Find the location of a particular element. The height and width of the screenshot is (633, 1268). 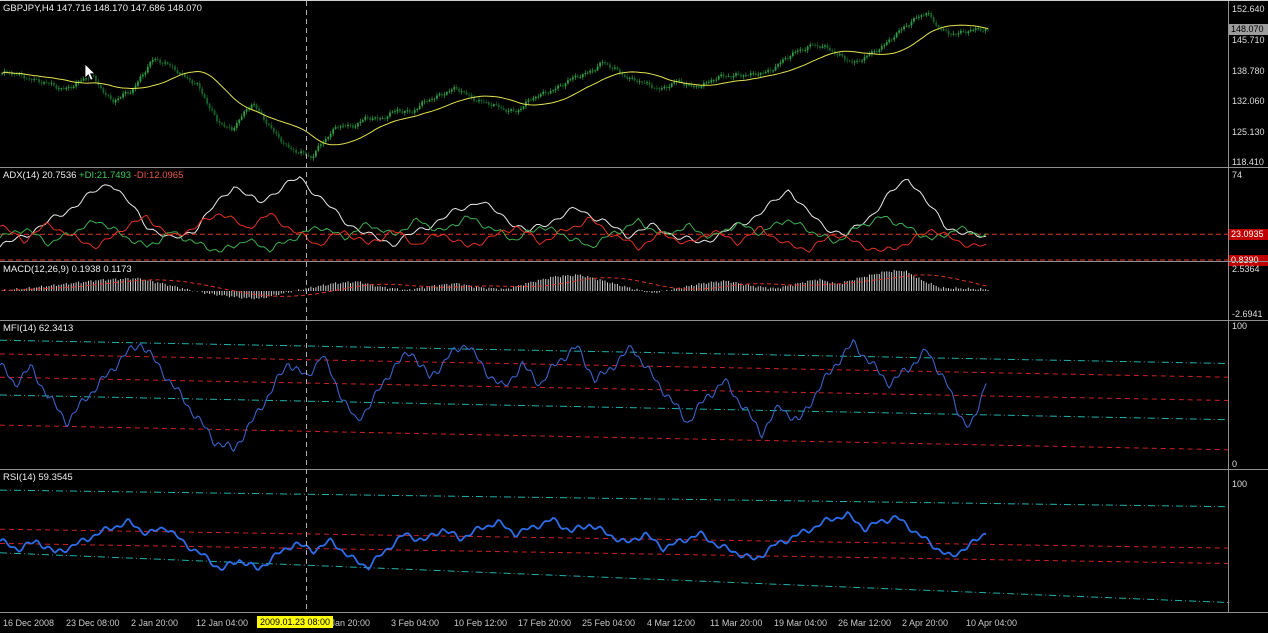

scale-label: 125.130 is located at coordinates (1248, 131).